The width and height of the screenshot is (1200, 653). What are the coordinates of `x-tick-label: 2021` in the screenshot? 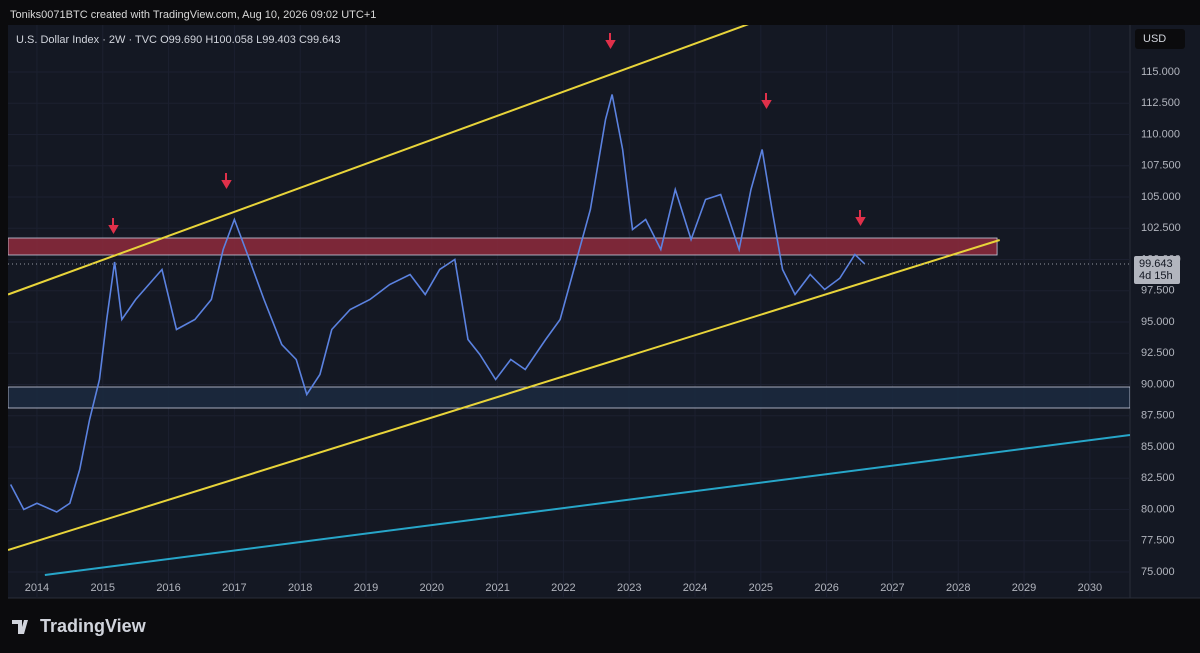 It's located at (497, 588).